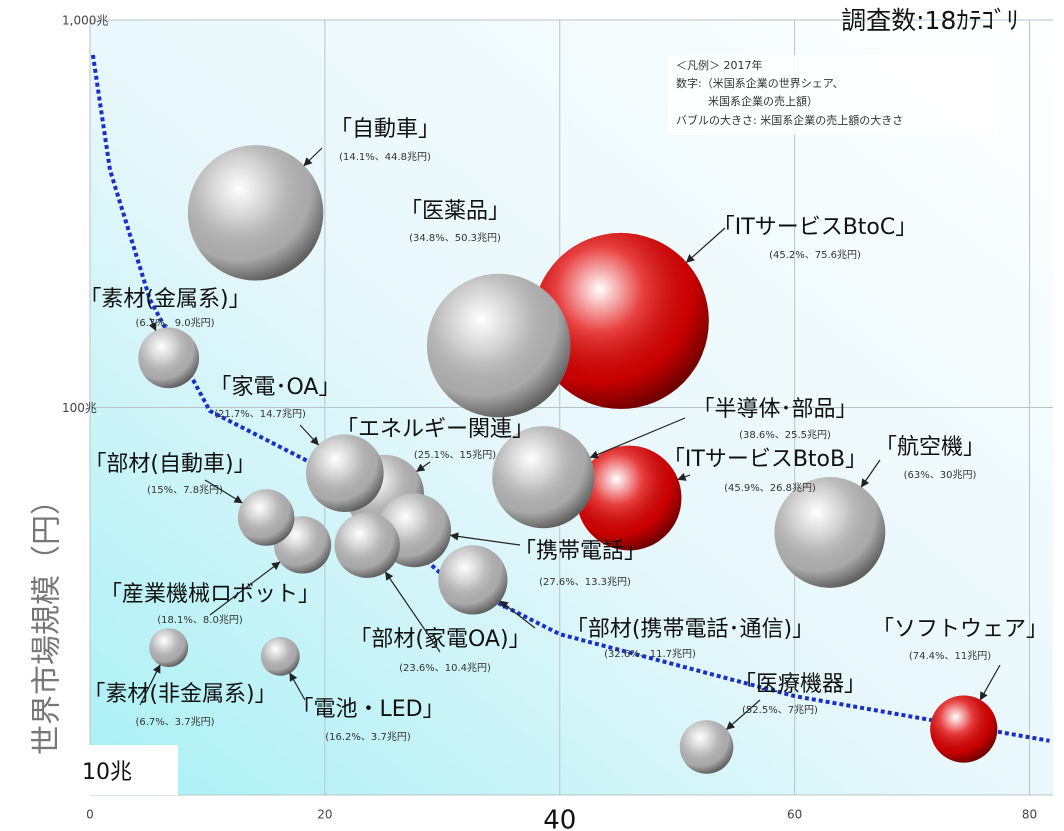 The image size is (1064, 831). I want to click on bubble-label: ｢半導体･部品｣, so click(774, 409).